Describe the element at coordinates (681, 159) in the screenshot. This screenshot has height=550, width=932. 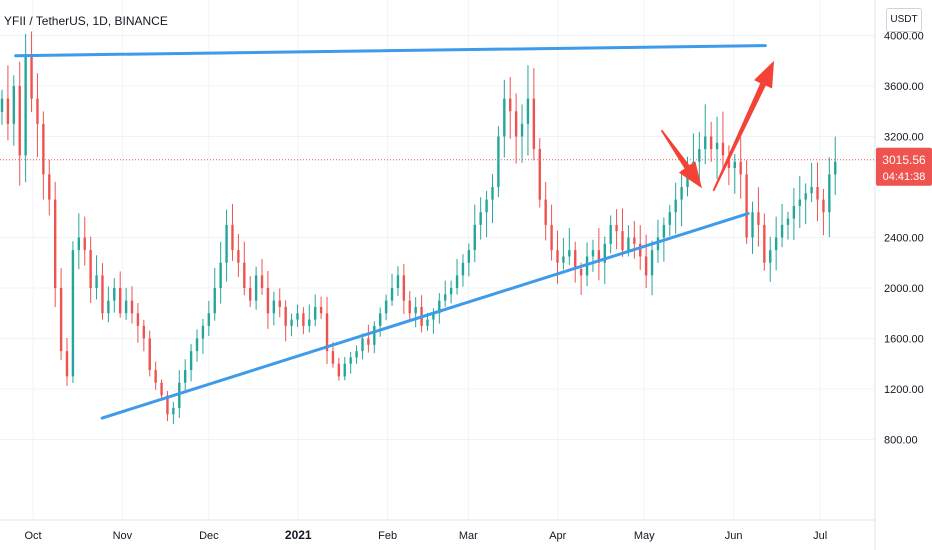
I see `arrow-down` at that location.